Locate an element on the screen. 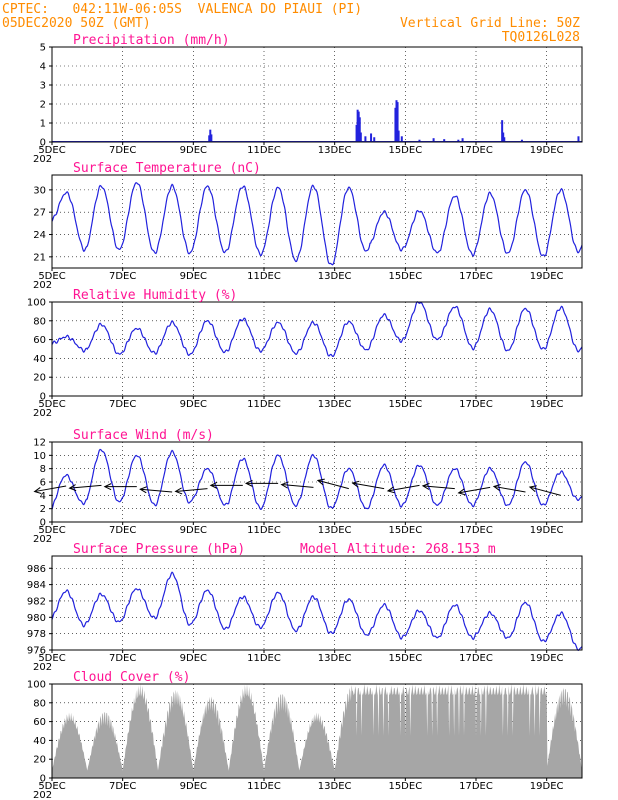 This screenshot has height=800, width=618. y-tick-label: 60 is located at coordinates (39, 722).